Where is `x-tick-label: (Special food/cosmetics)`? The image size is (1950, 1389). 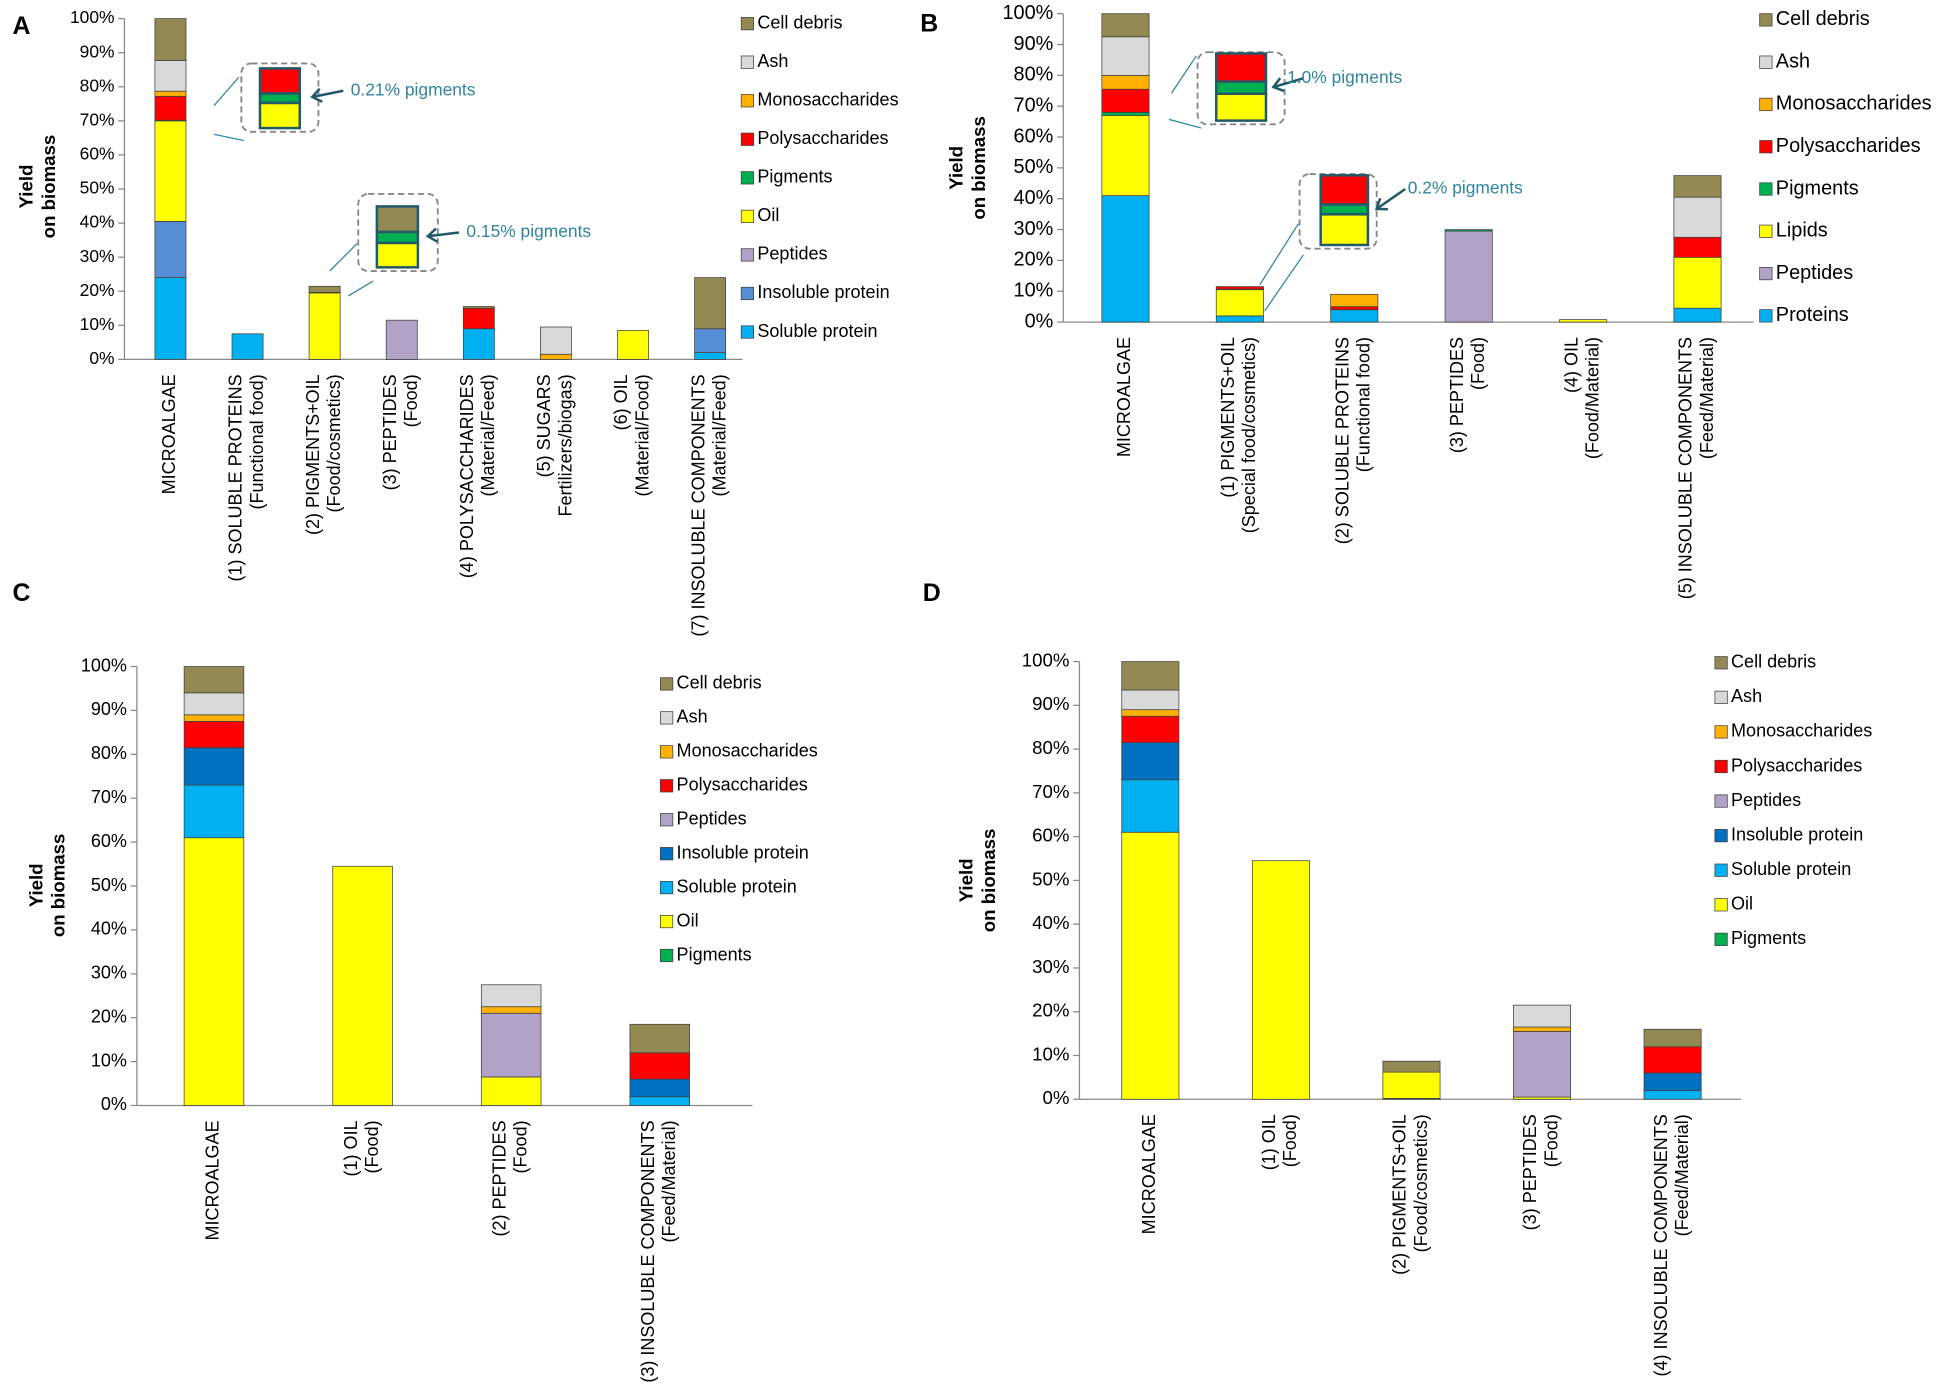 x-tick-label: (Special food/cosmetics) is located at coordinates (1249, 435).